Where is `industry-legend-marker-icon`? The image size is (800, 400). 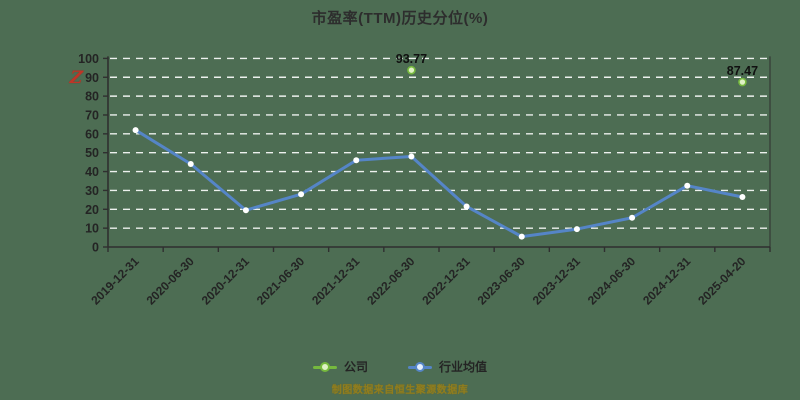 industry-legend-marker-icon is located at coordinates (420, 366).